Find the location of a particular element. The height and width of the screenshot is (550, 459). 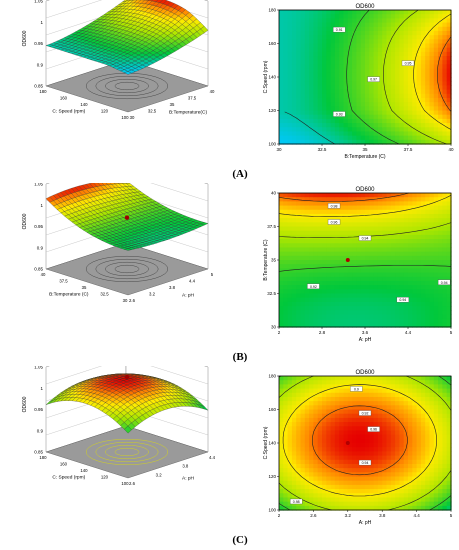

y-tick-label: 120 is located at coordinates (272, 476).